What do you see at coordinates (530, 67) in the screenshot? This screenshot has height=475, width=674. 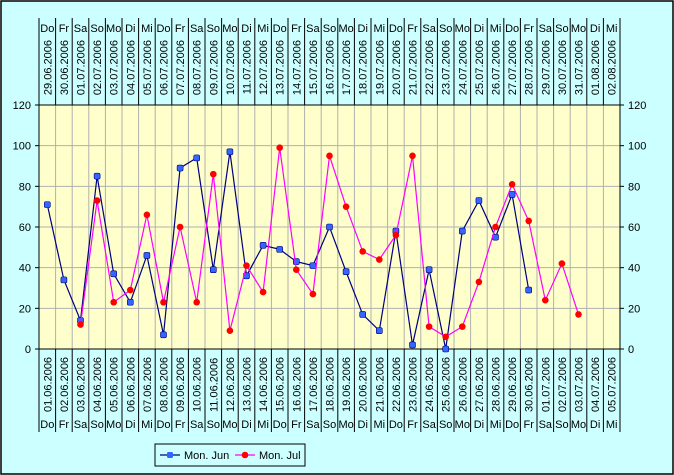 I see `top-date-label: 28.07.2006` at bounding box center [530, 67].